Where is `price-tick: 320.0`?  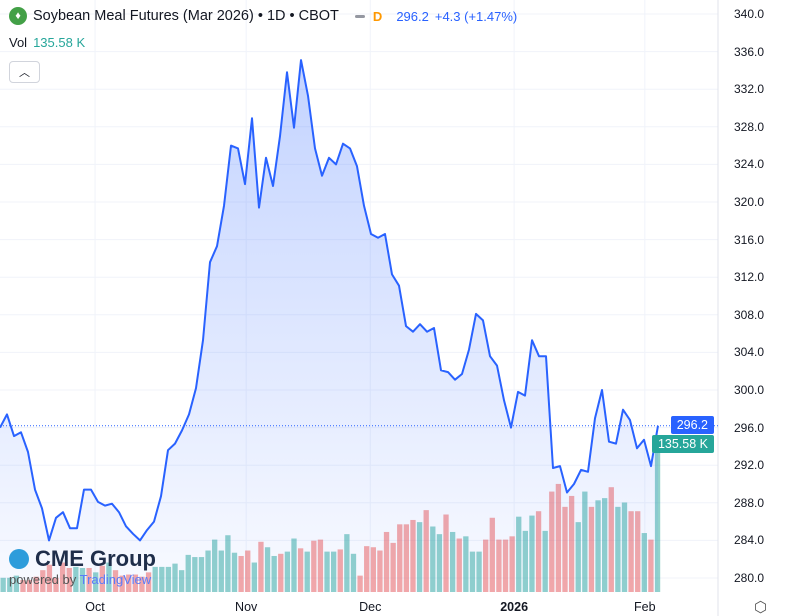
price-tick: 320.0 is located at coordinates (749, 202).